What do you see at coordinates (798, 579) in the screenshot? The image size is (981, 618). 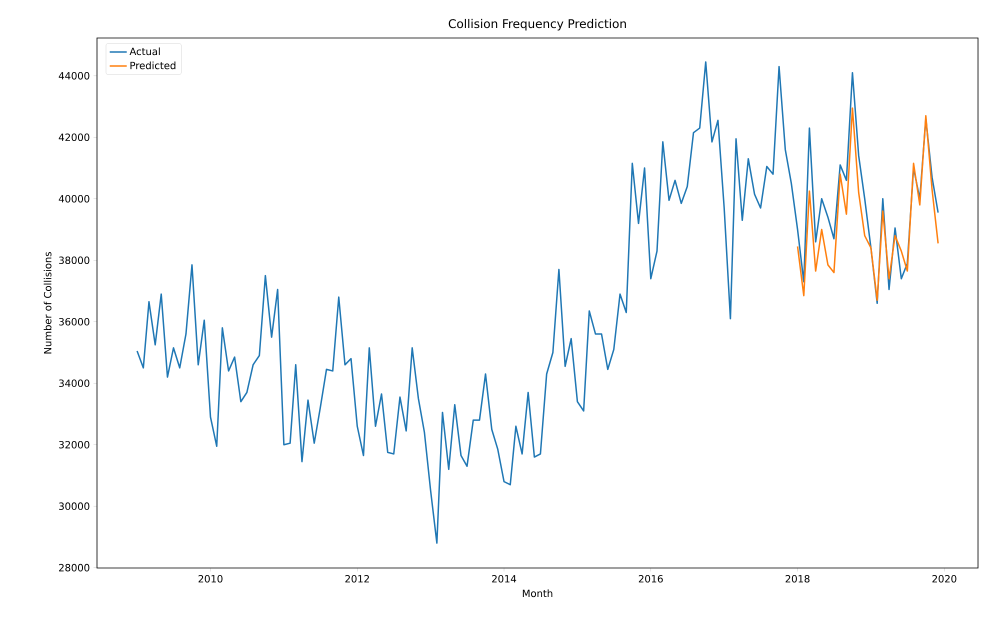 I see `x-tick-label: 2018` at bounding box center [798, 579].